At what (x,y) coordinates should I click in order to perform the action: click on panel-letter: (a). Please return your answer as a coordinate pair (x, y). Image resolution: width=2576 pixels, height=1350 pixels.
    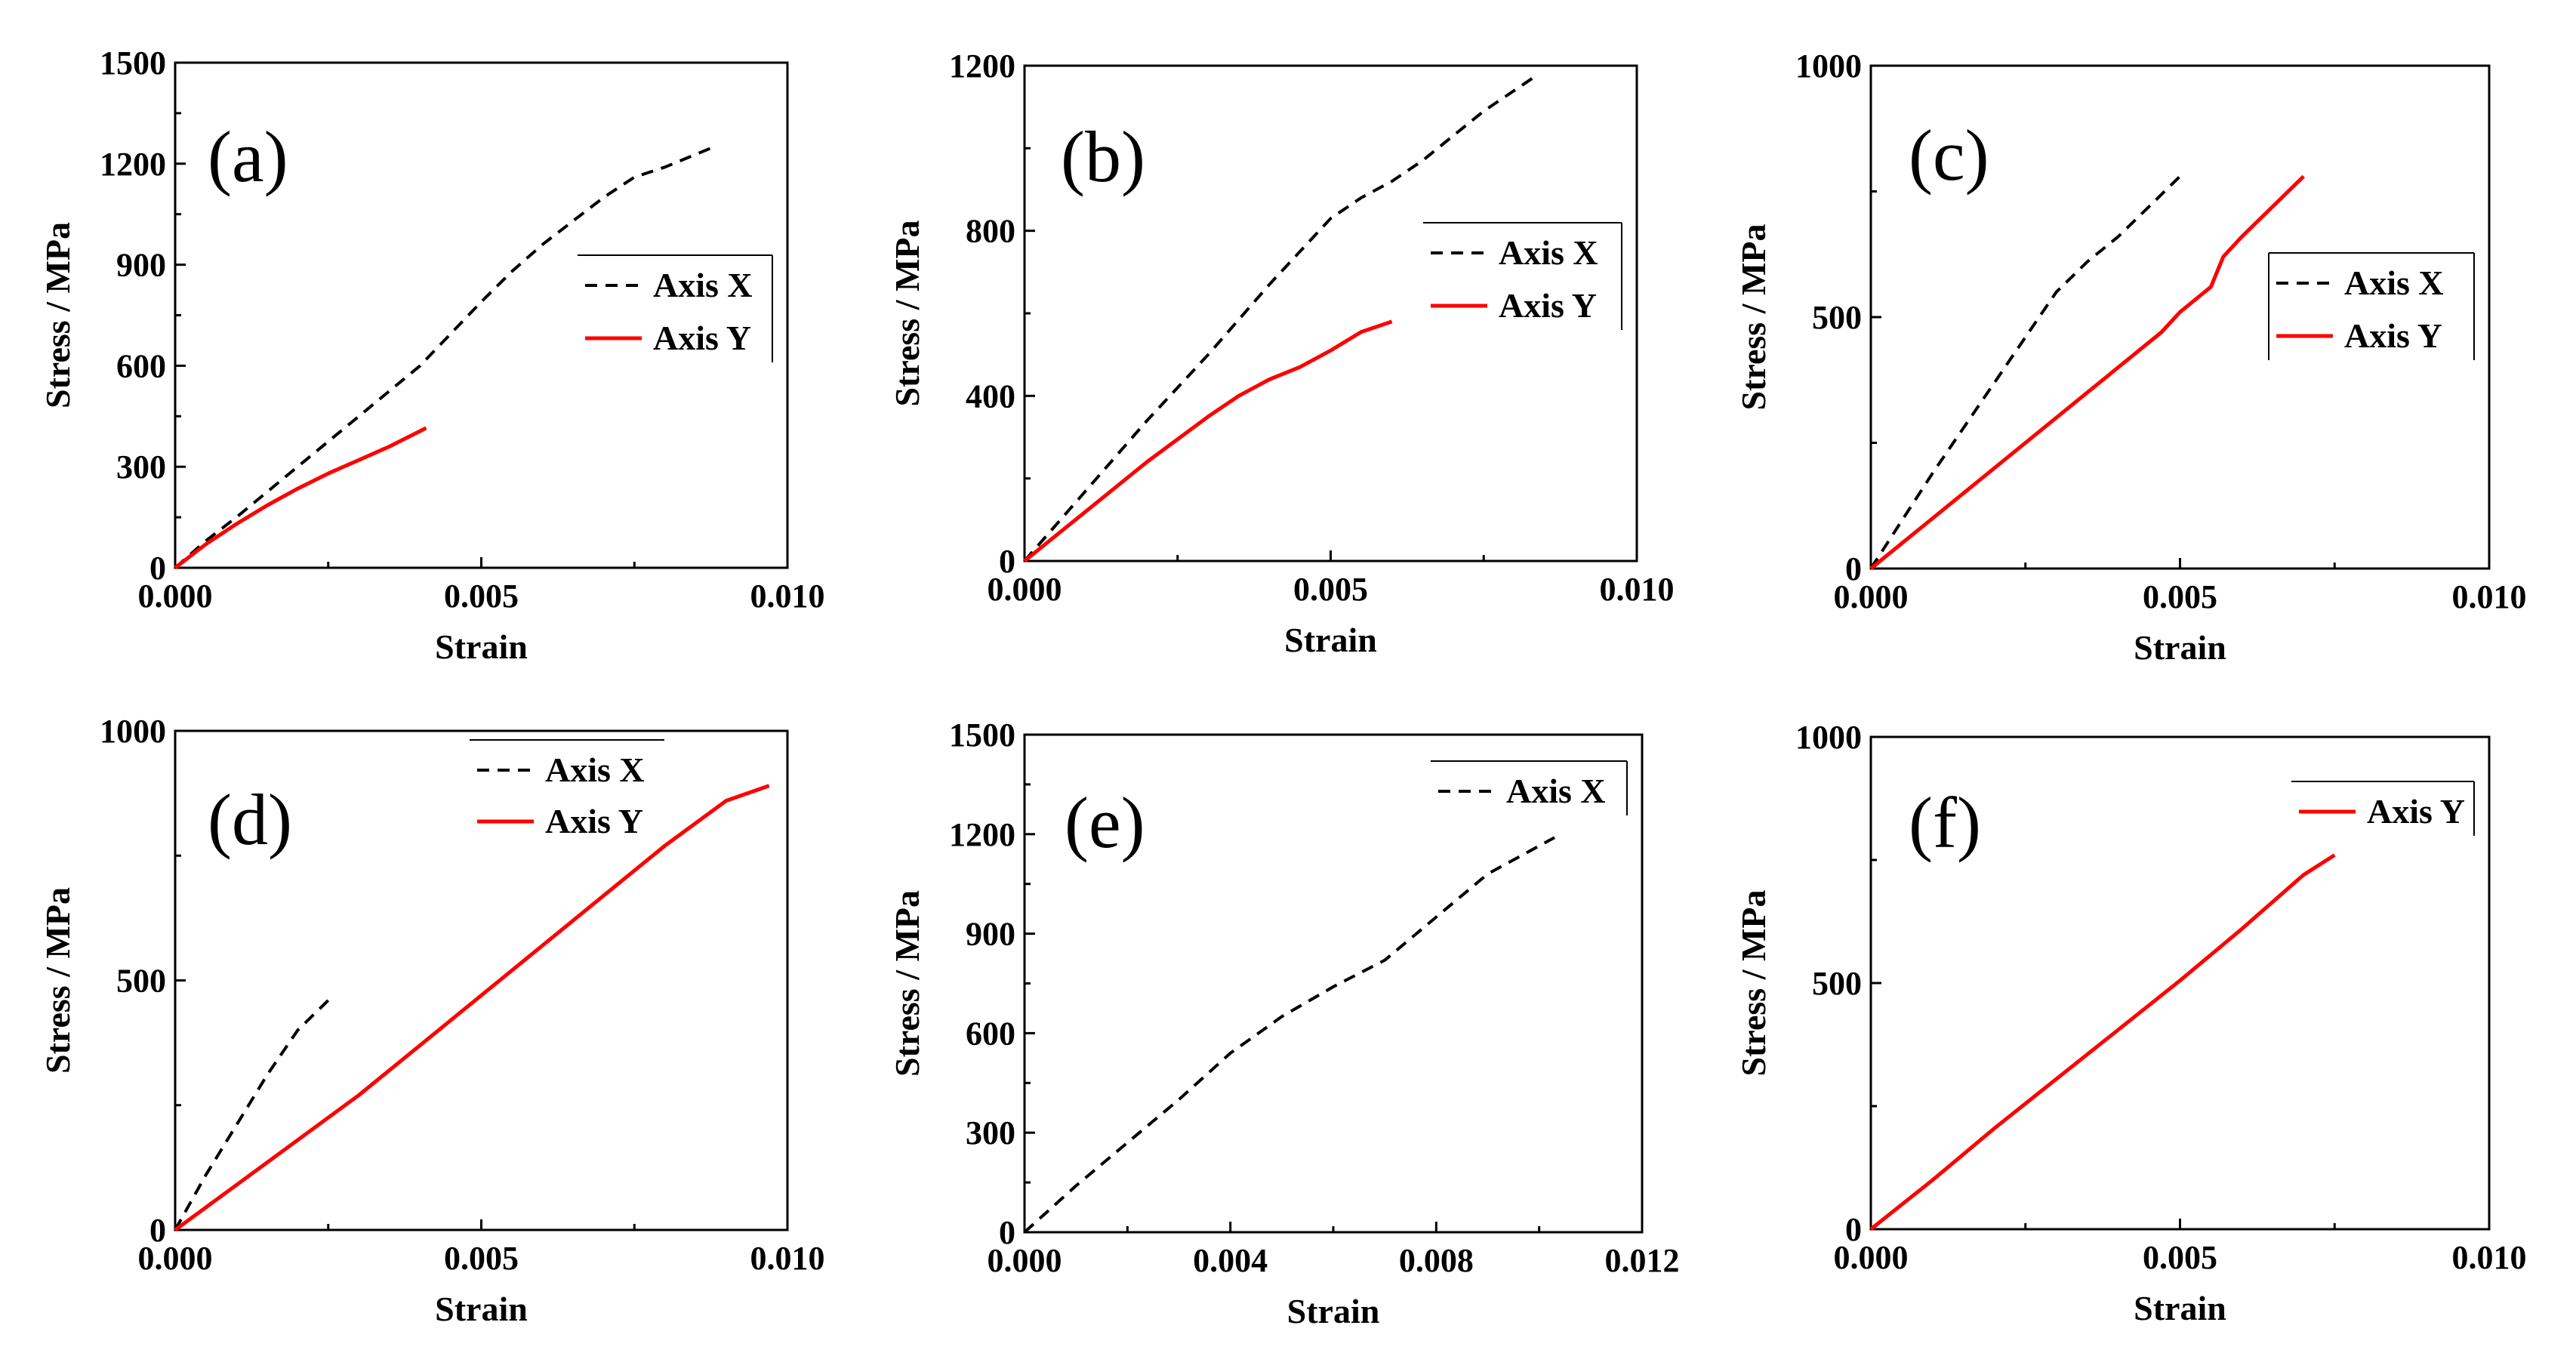
    Looking at the image, I should click on (248, 156).